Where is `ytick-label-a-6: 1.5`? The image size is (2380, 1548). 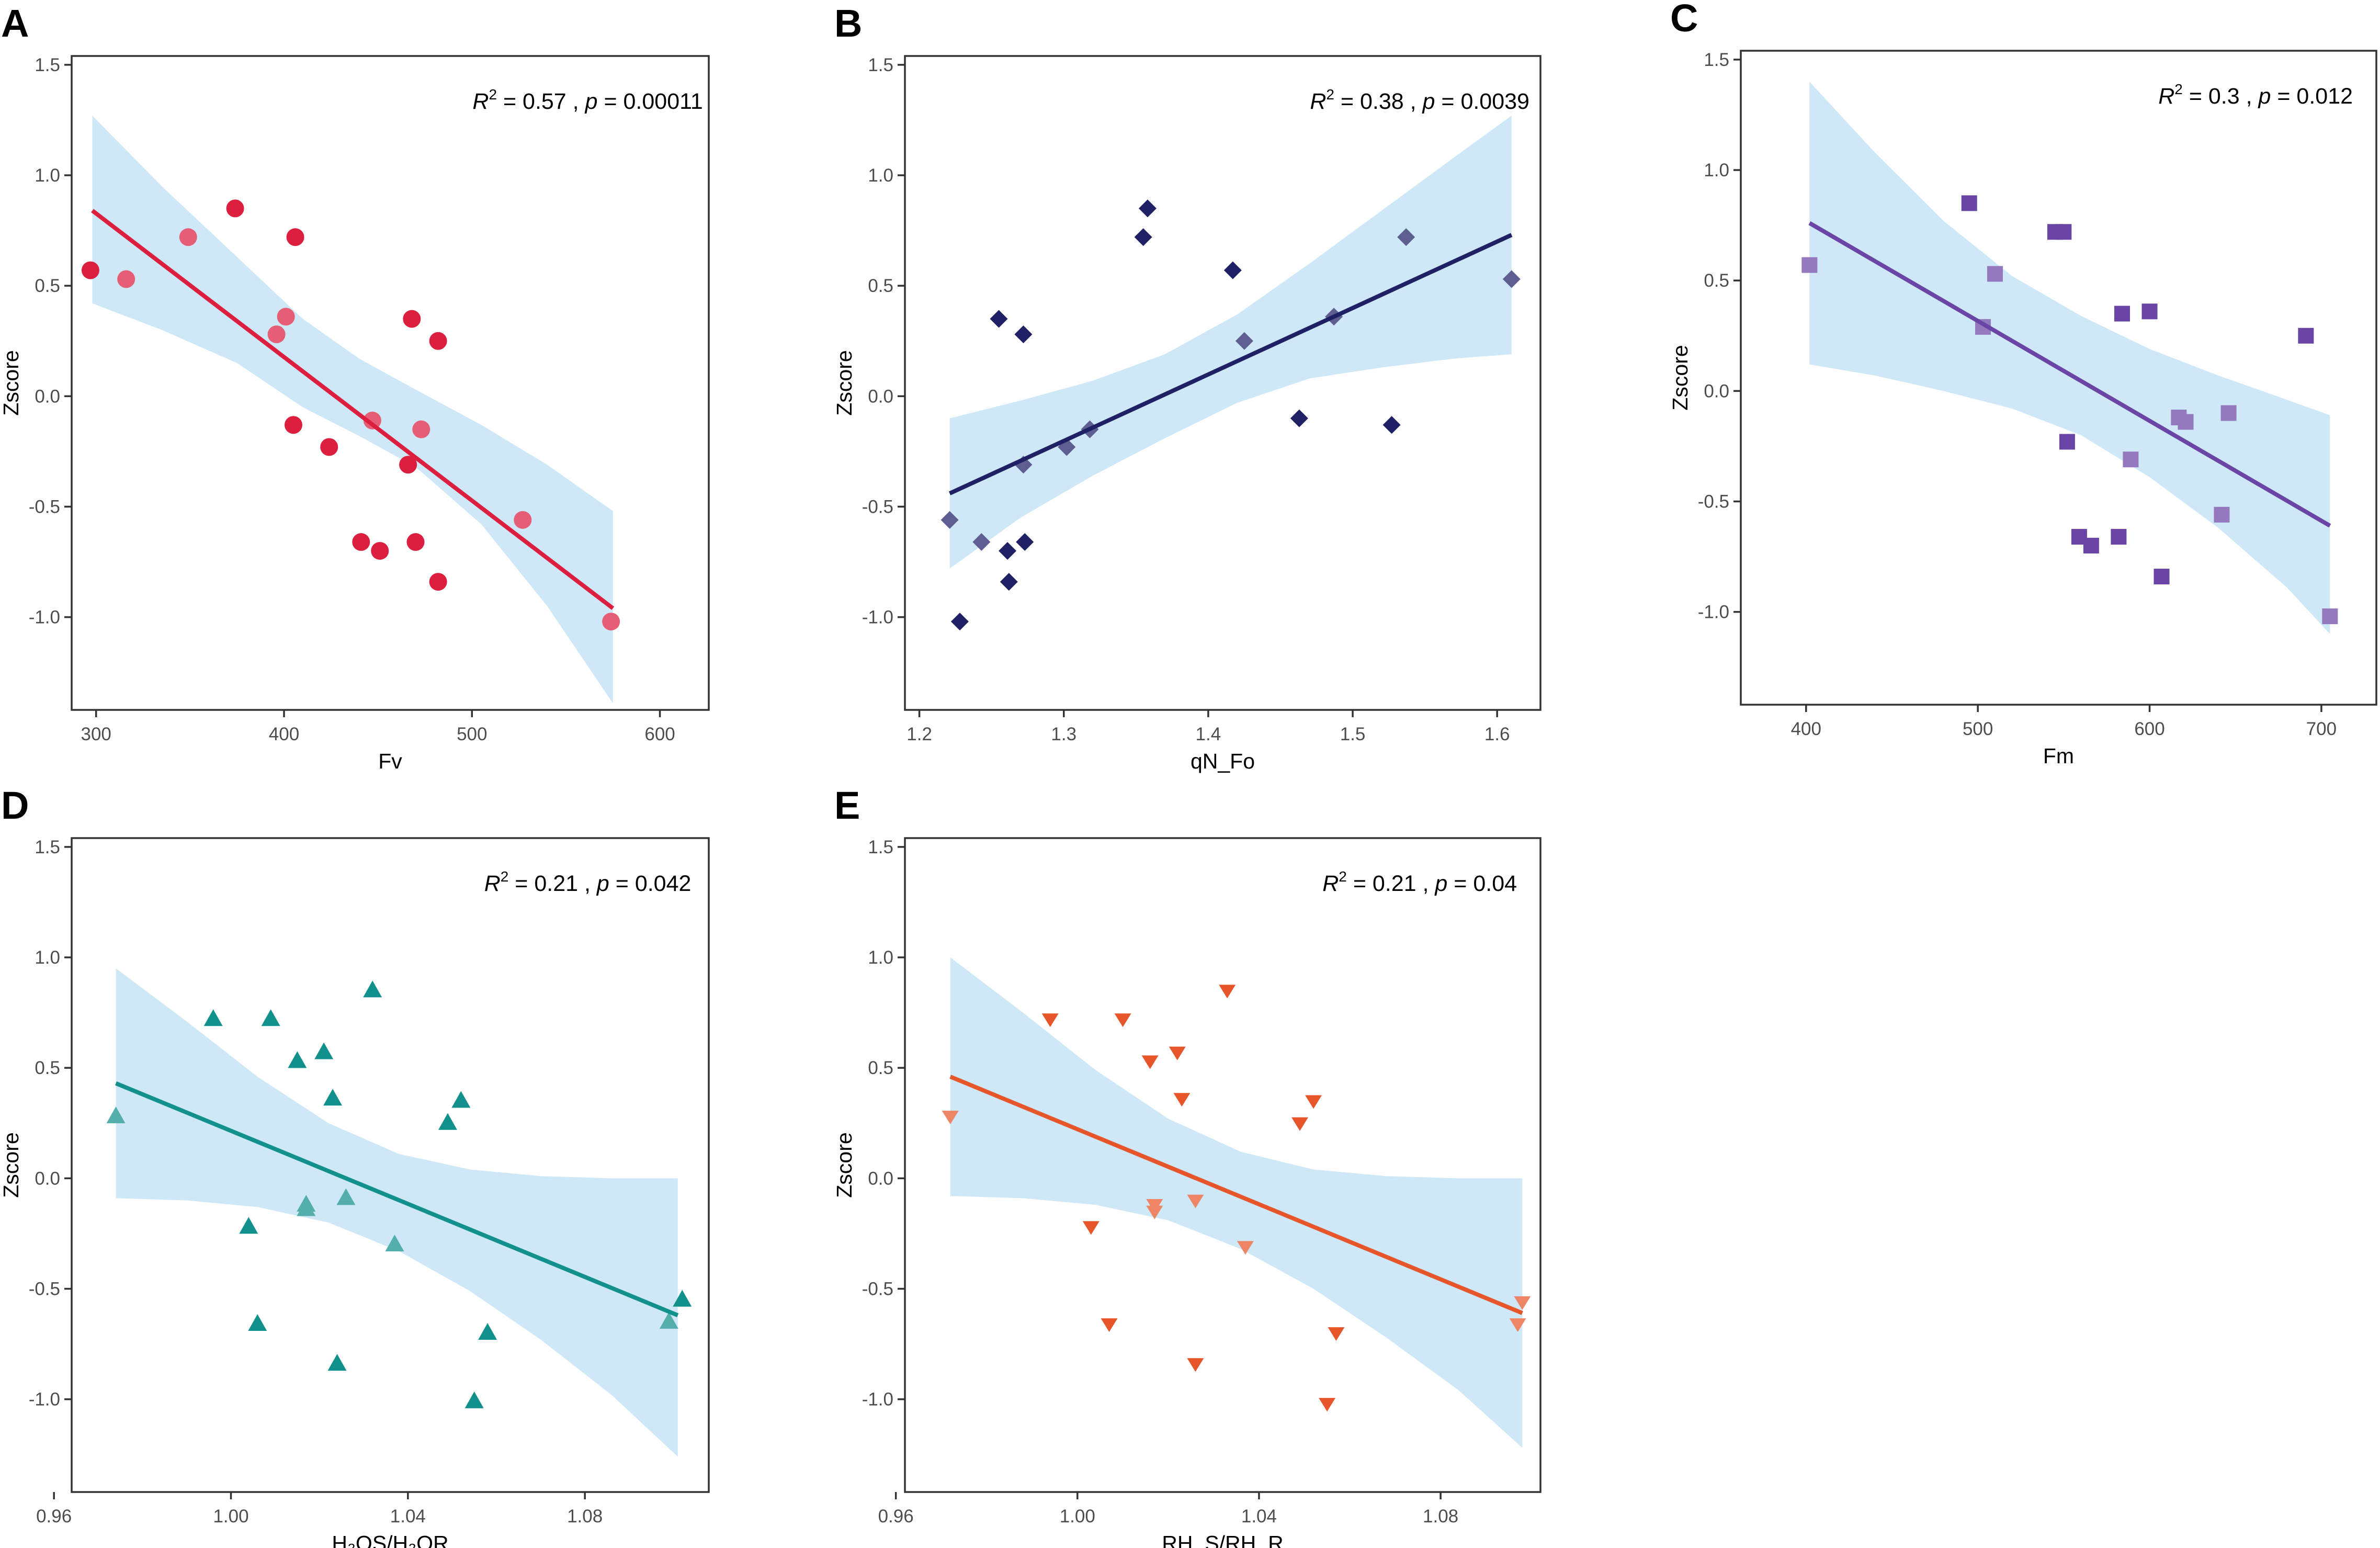
ytick-label-a-6: 1.5 is located at coordinates (48, 65).